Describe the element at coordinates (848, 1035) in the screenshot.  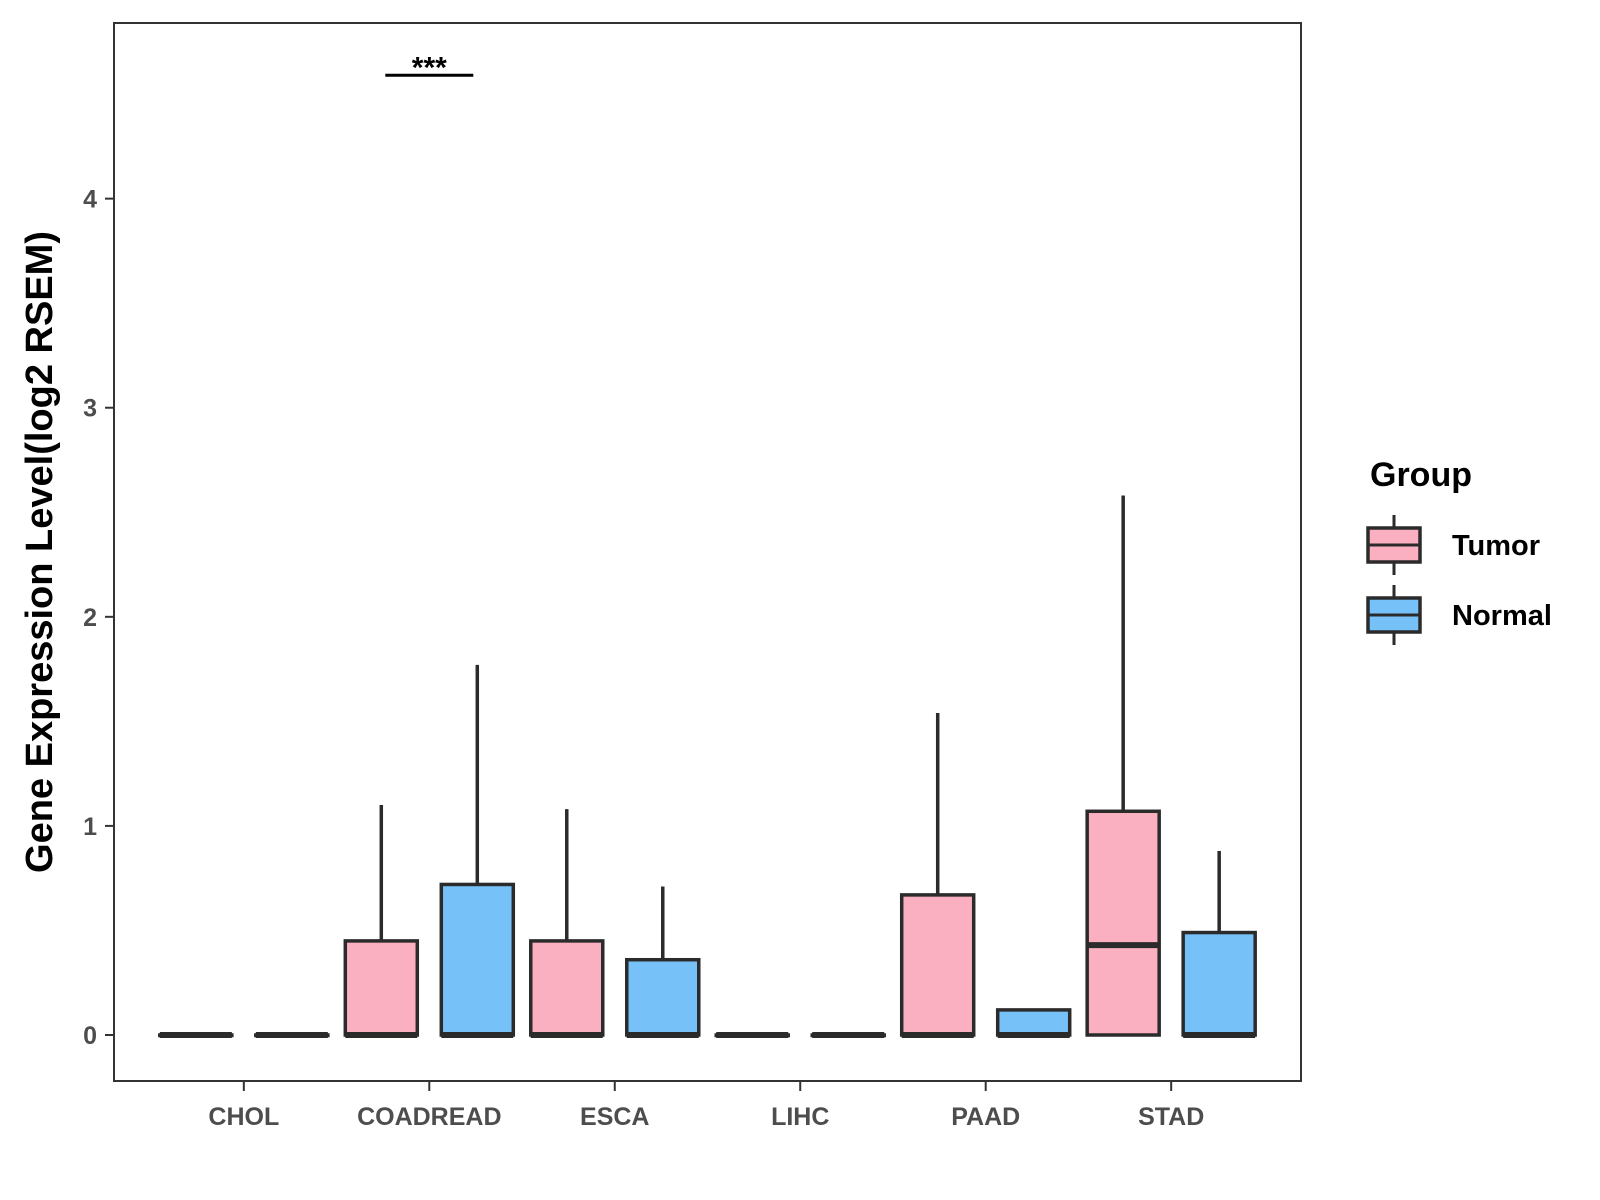
I see `box-normal-lihc` at that location.